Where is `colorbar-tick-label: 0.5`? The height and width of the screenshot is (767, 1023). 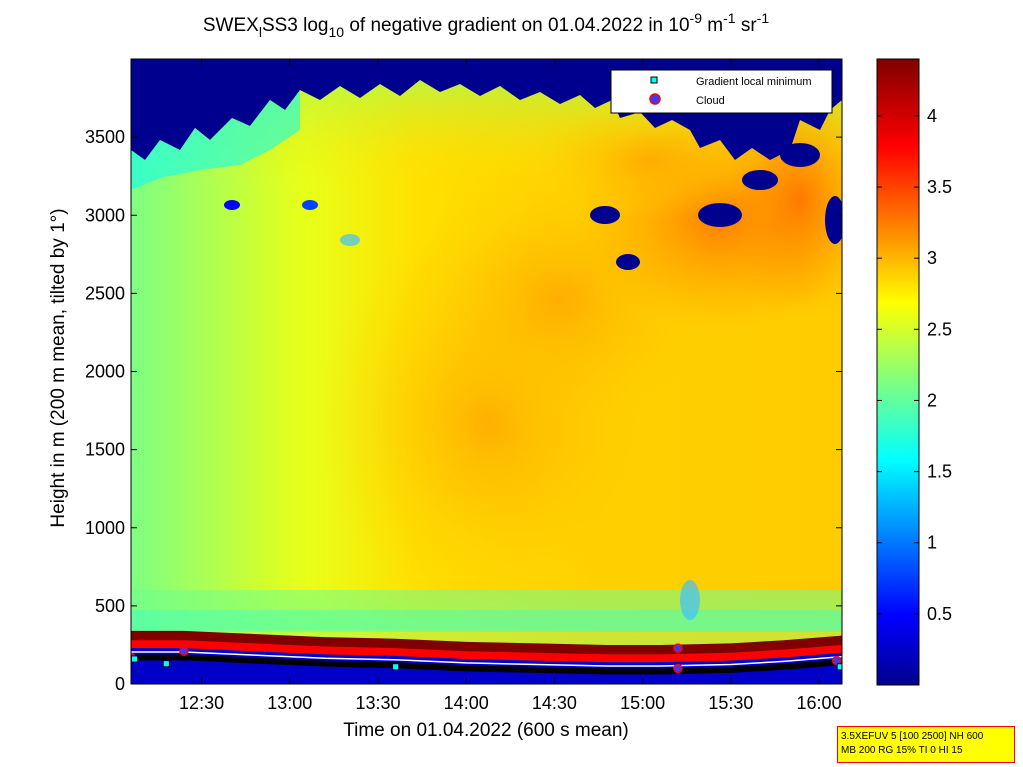
colorbar-tick-label: 0.5 is located at coordinates (939, 614).